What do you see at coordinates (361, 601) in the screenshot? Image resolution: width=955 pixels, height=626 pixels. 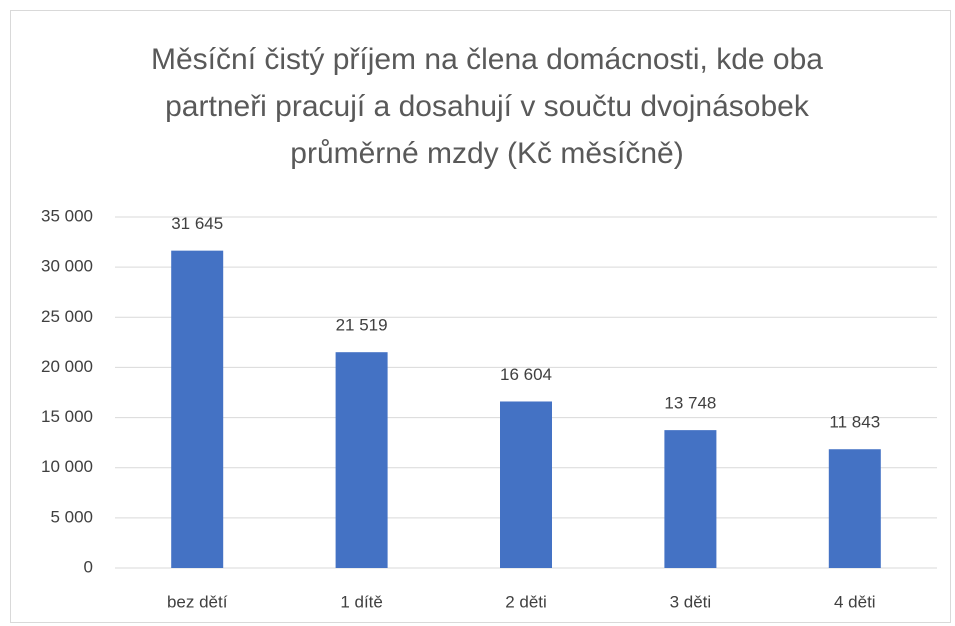 I see `x-tick-label: 1 dítě` at bounding box center [361, 601].